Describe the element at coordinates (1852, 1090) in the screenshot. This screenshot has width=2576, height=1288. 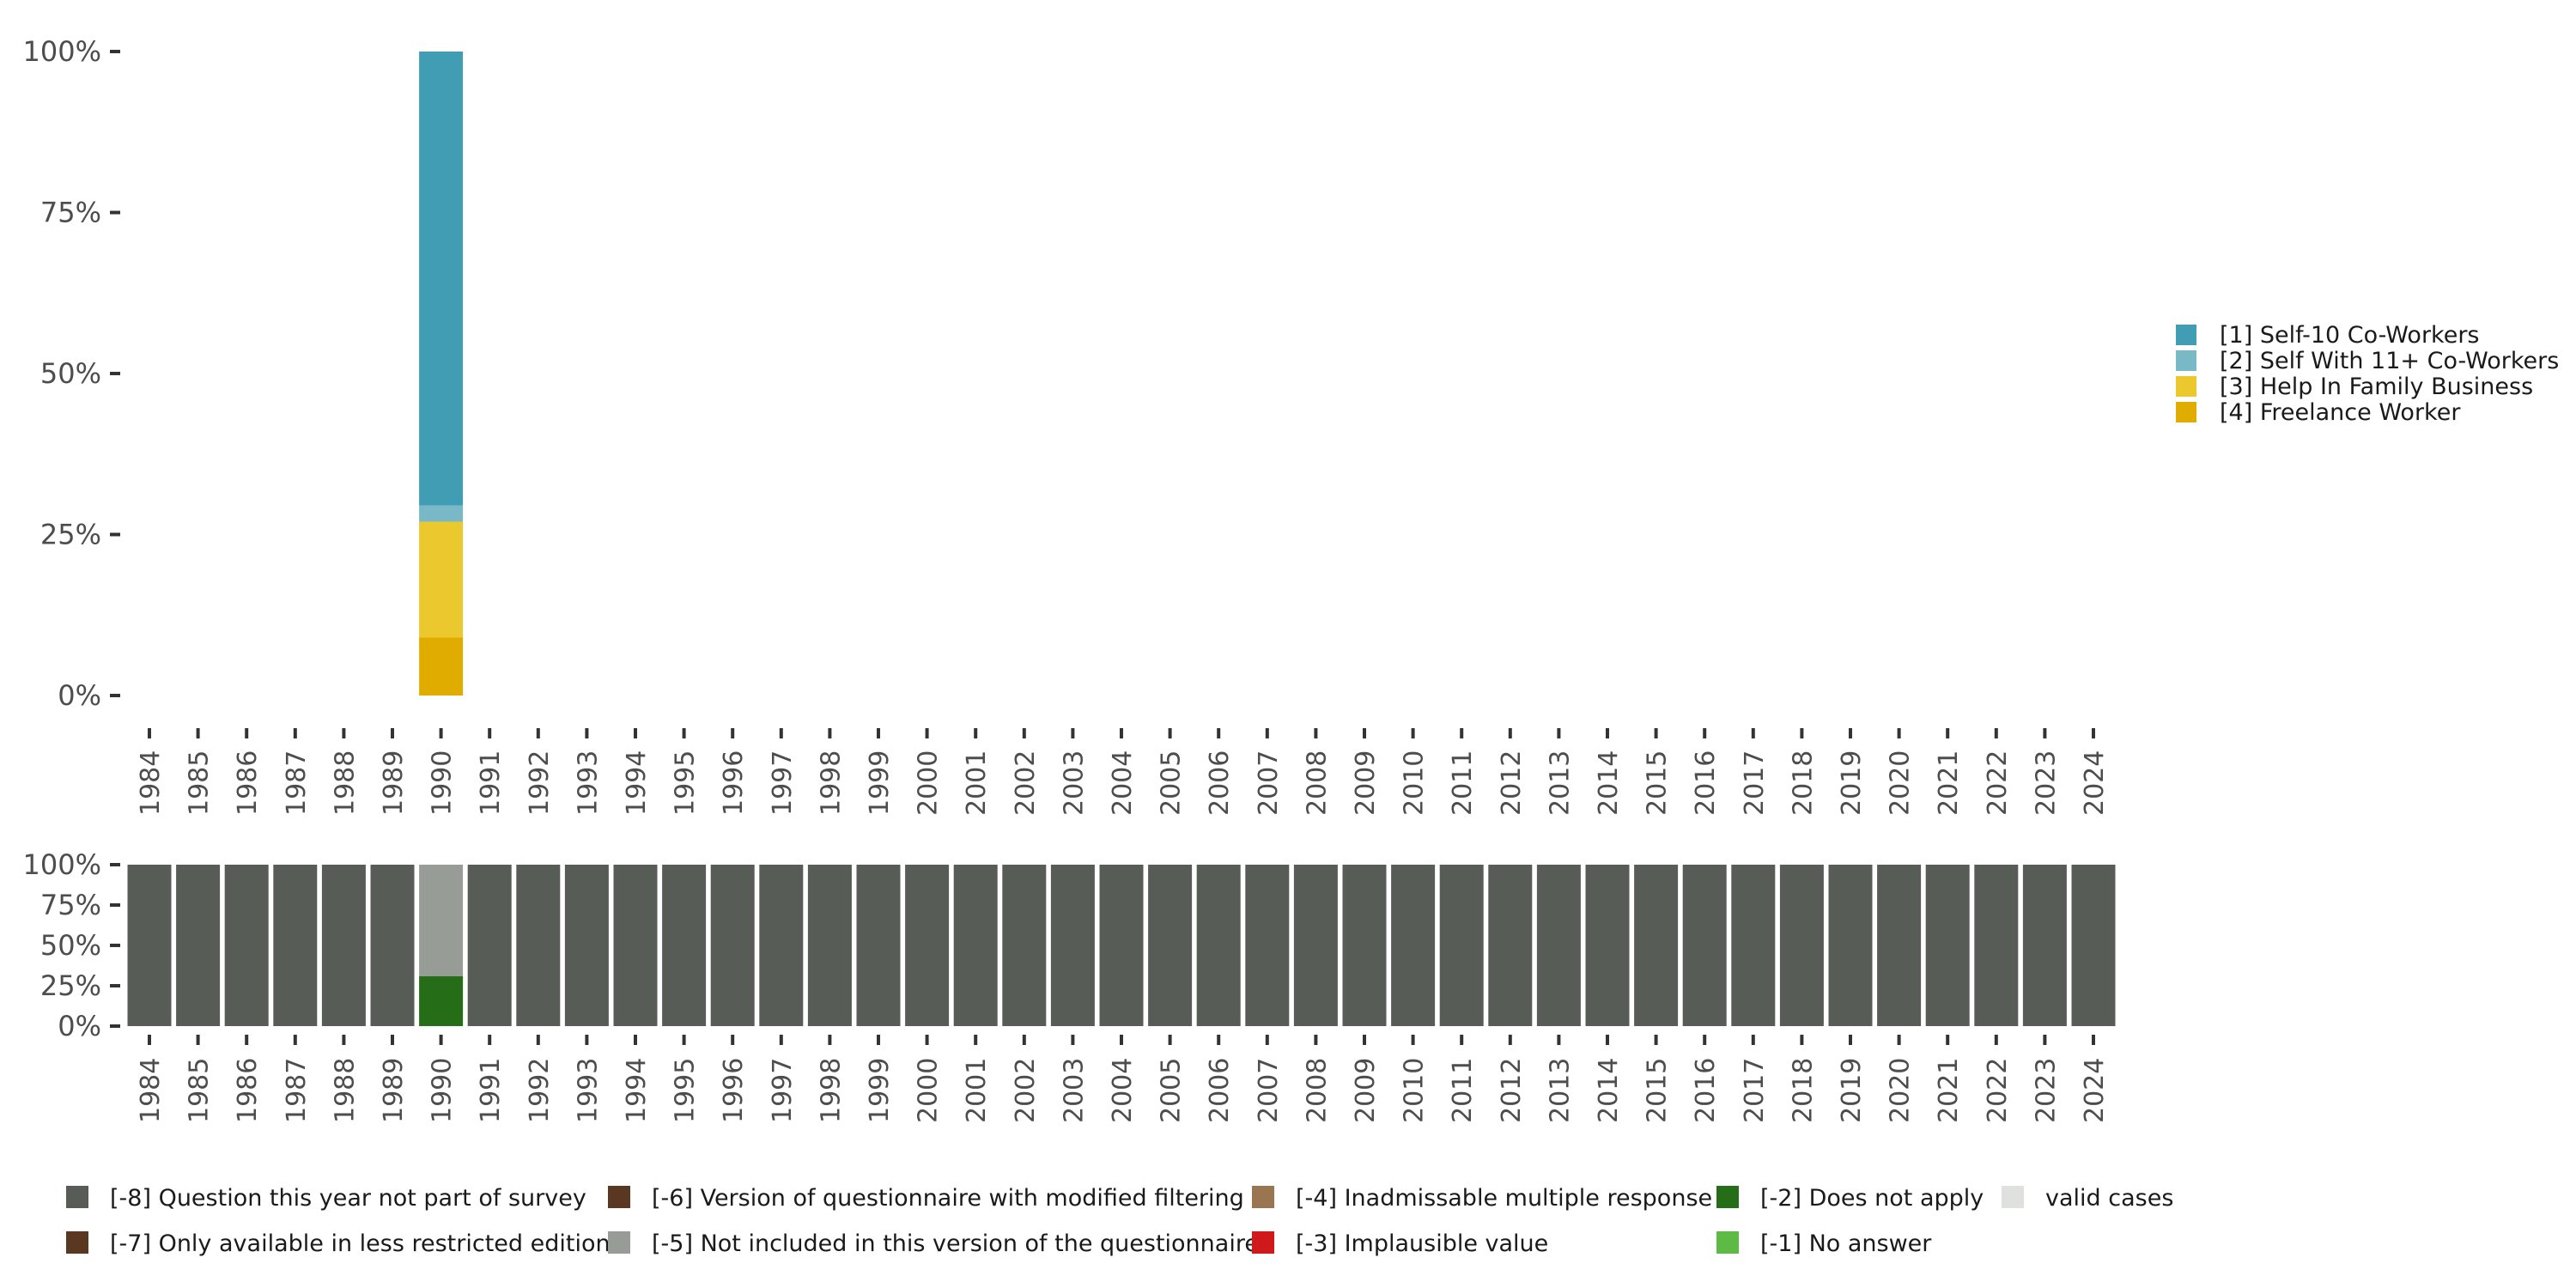
I see `x-tick-label: 2019` at that location.